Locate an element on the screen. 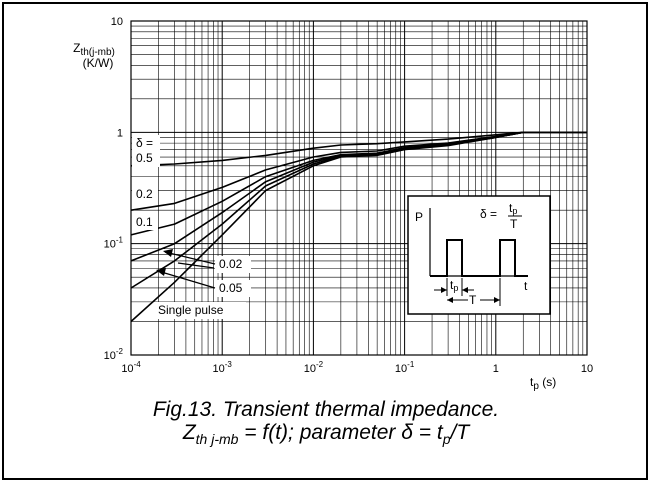  label-delta-0-05: 0.05 is located at coordinates (231, 288).